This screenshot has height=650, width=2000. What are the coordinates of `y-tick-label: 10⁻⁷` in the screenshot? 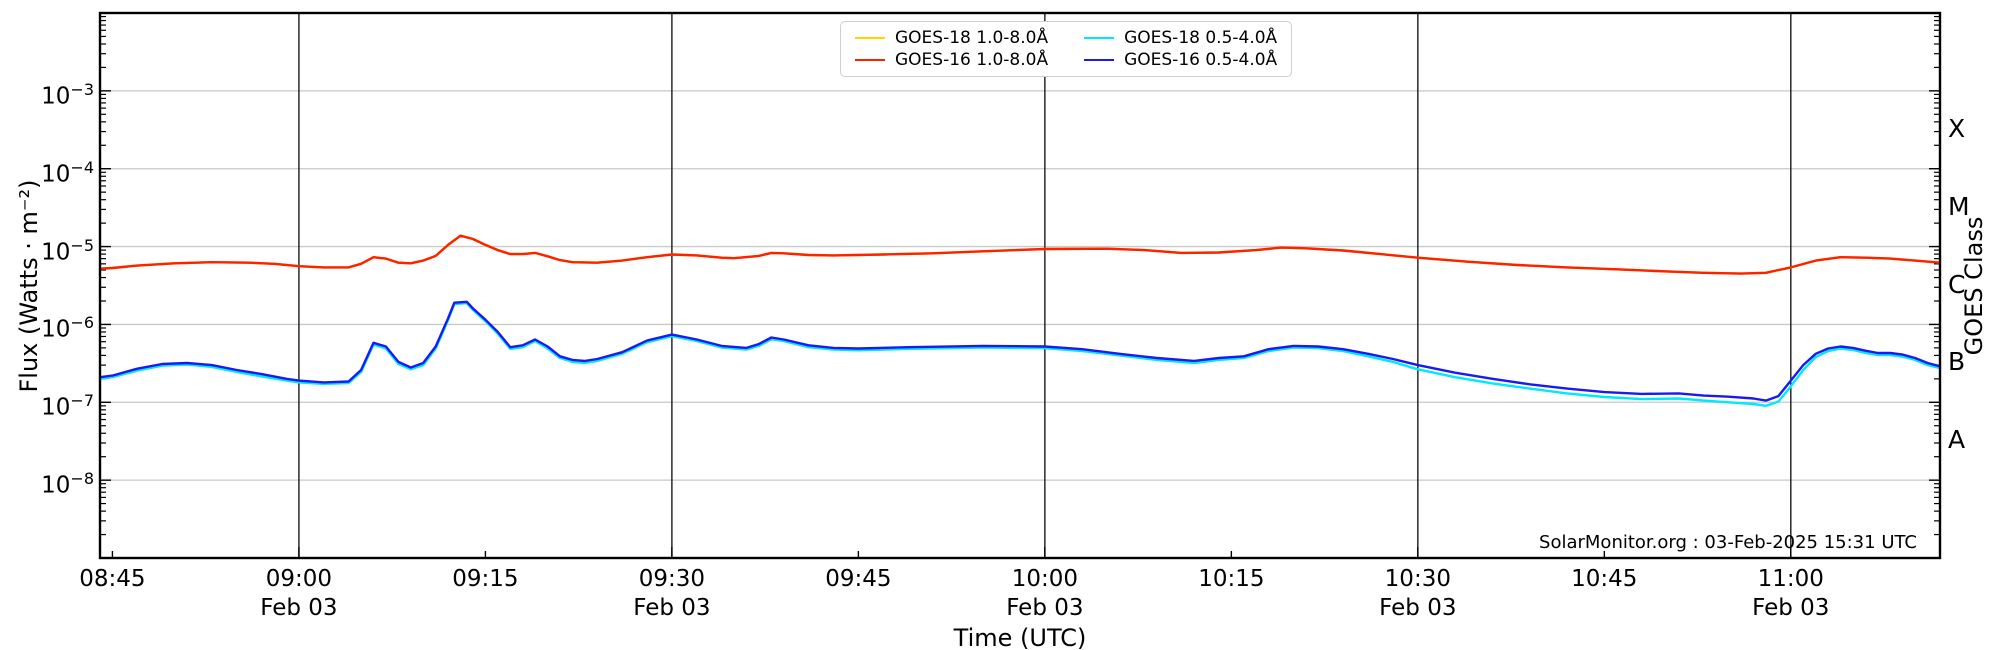 It's located at (67, 406).